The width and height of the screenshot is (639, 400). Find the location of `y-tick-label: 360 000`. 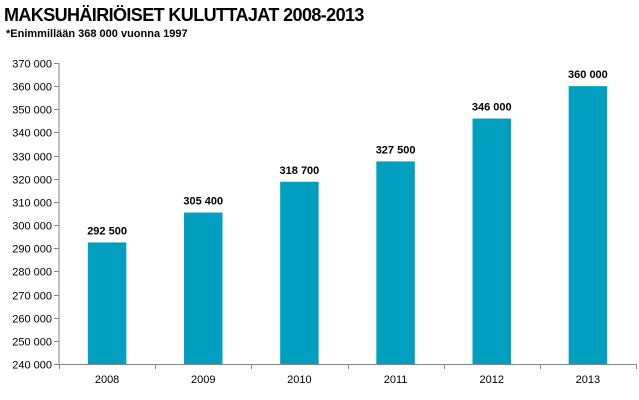

y-tick-label: 360 000 is located at coordinates (32, 88).